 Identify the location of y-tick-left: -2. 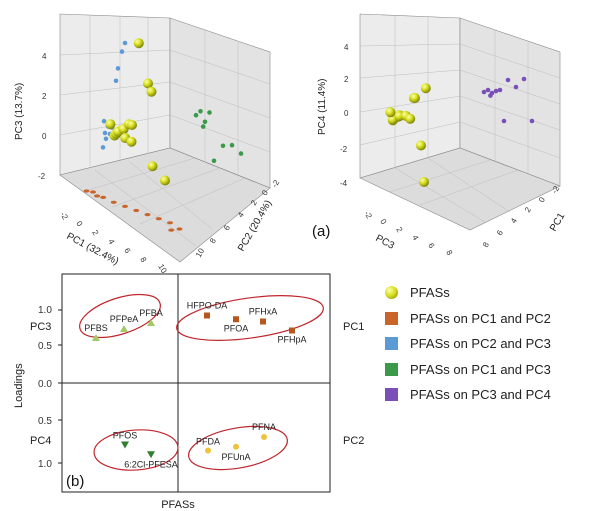
(276, 183).